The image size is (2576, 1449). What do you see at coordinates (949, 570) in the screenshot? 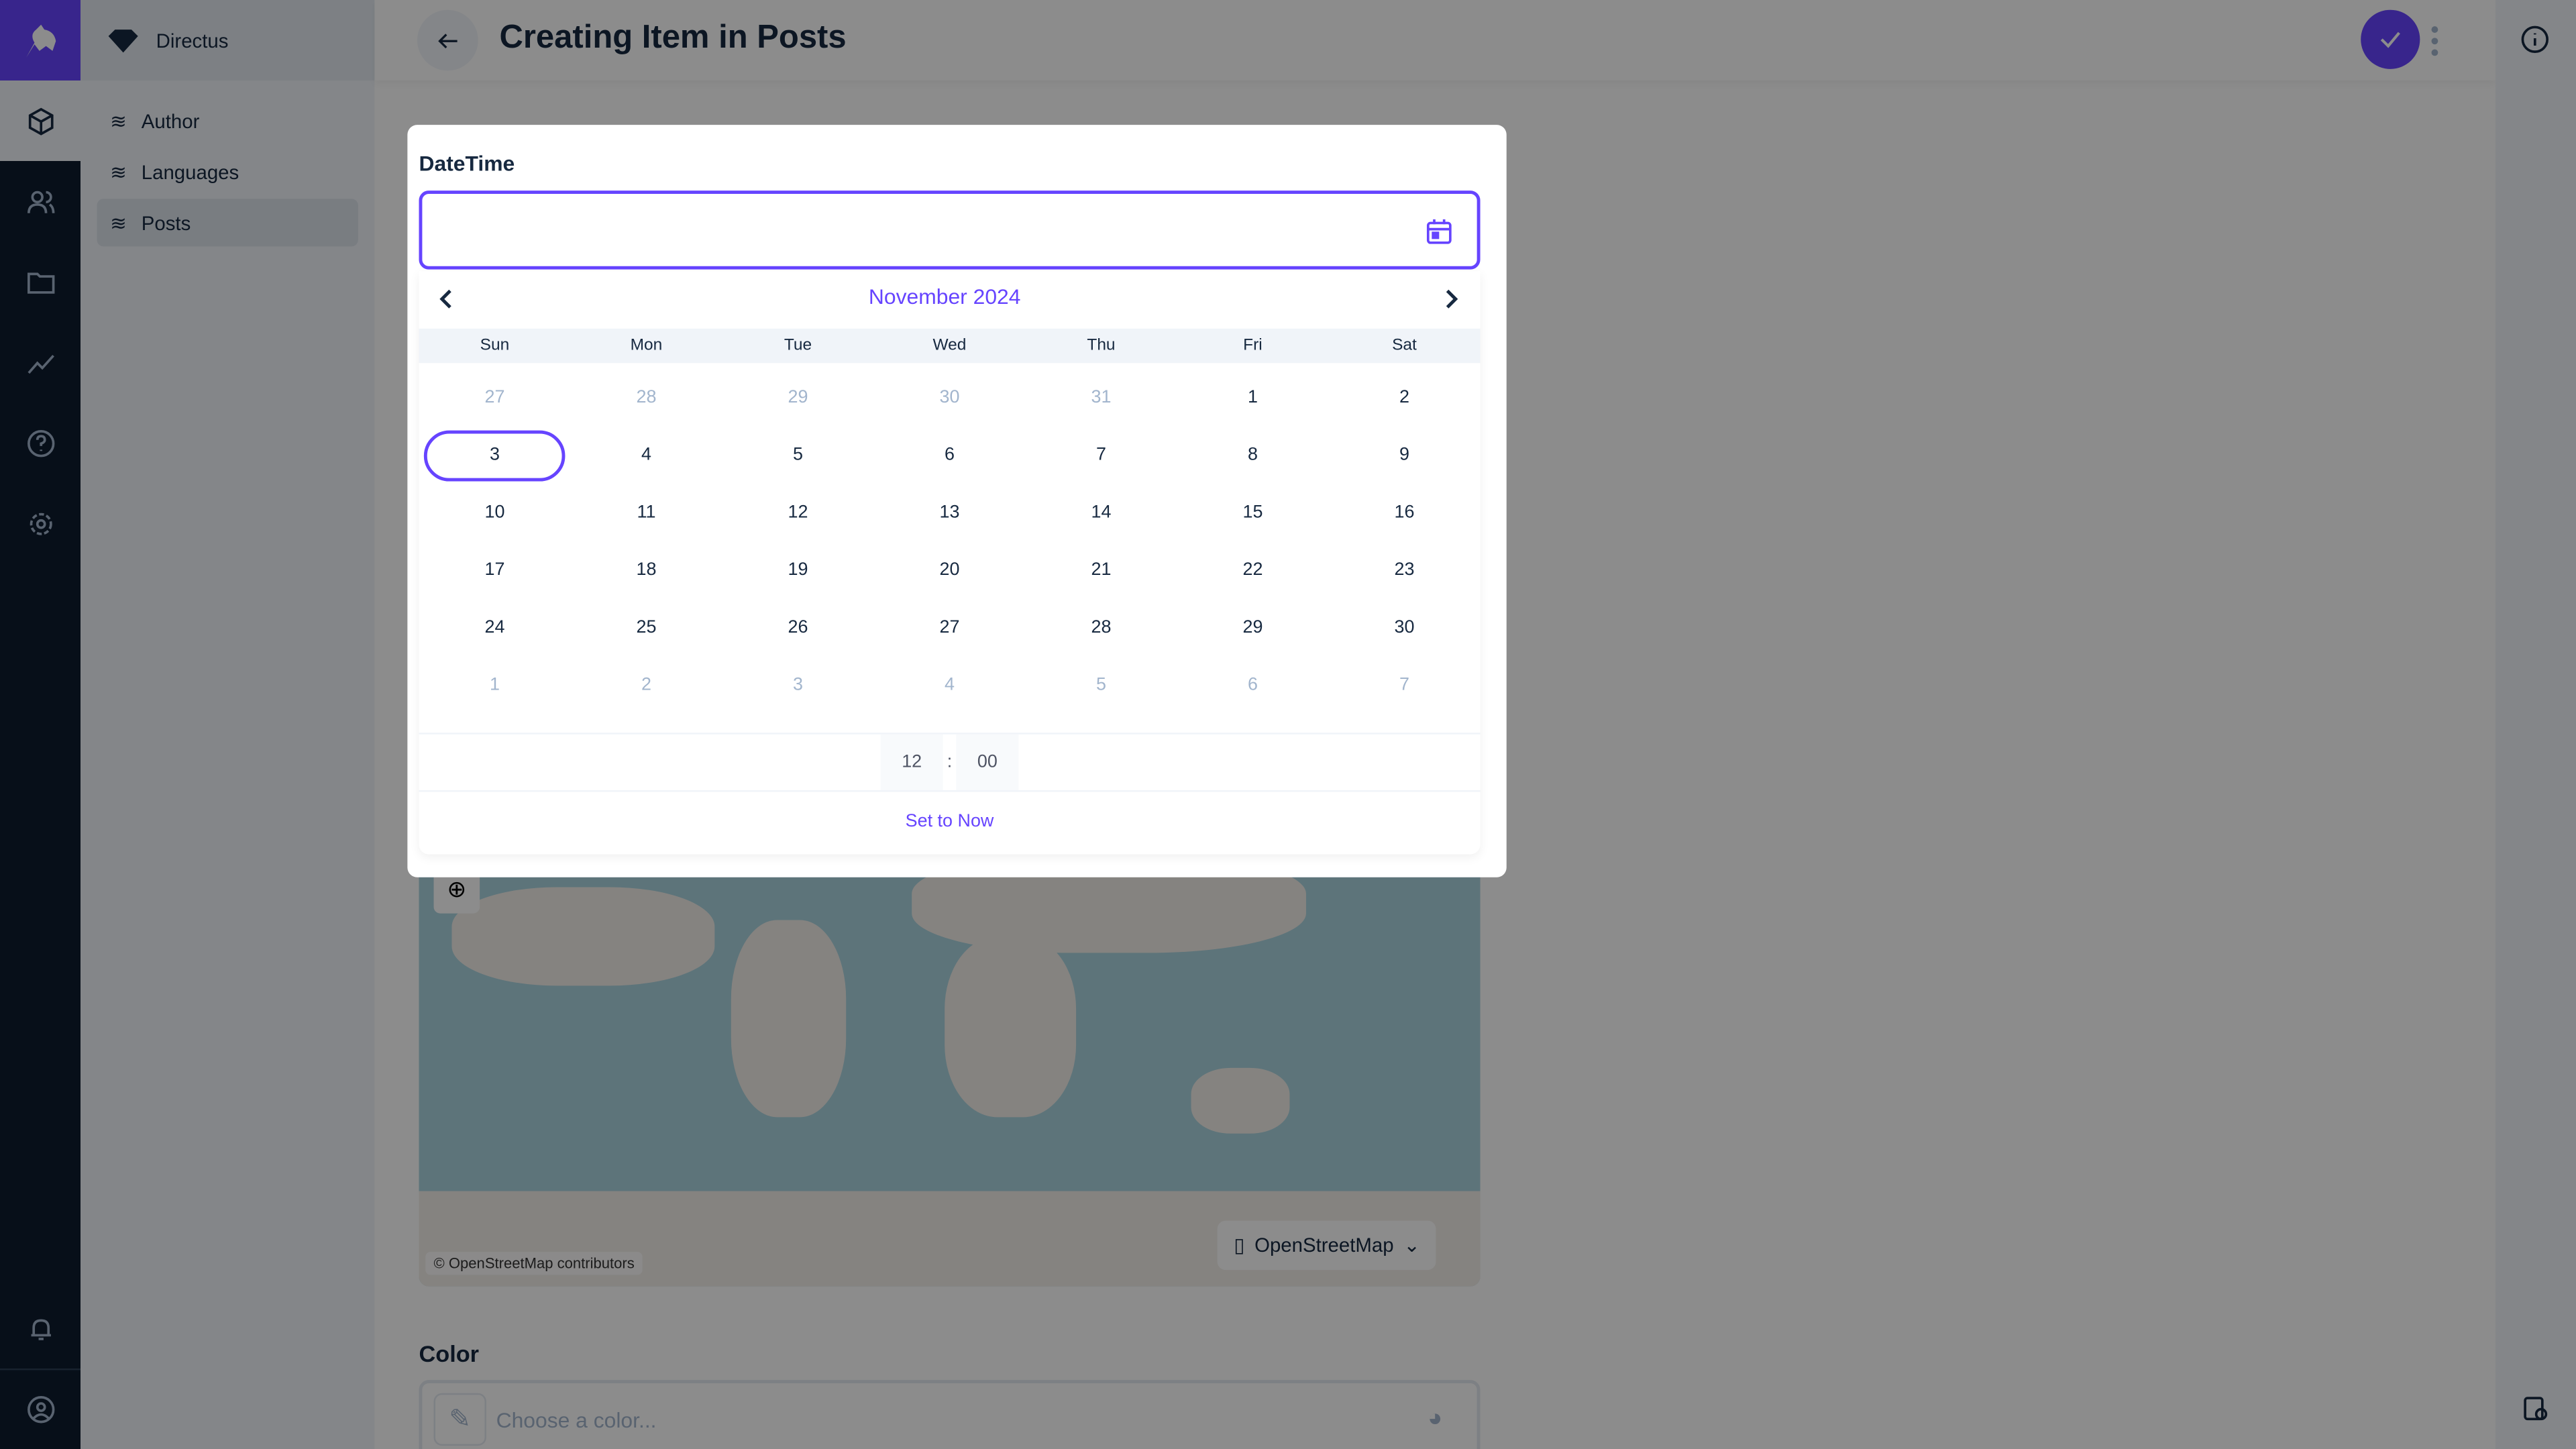
I see `calendar-day: 20` at bounding box center [949, 570].